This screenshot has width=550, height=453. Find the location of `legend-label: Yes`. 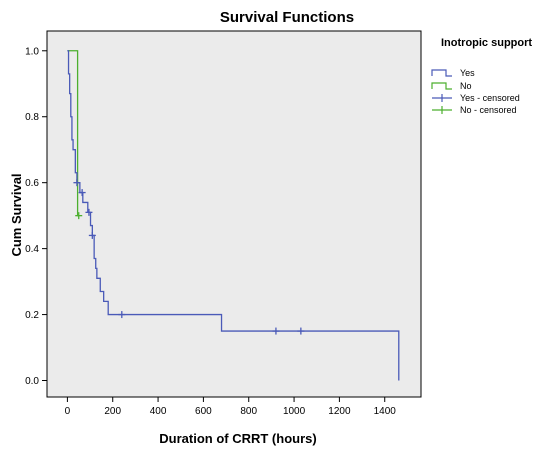

legend-label: Yes is located at coordinates (467, 73).